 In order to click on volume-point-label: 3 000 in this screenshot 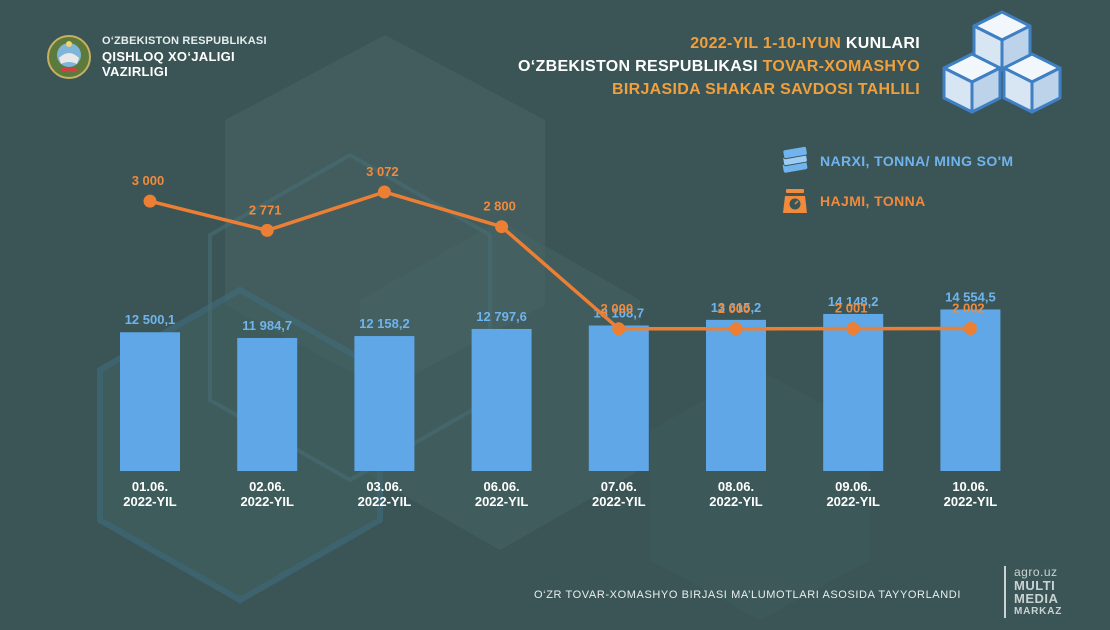, I will do `click(148, 180)`.